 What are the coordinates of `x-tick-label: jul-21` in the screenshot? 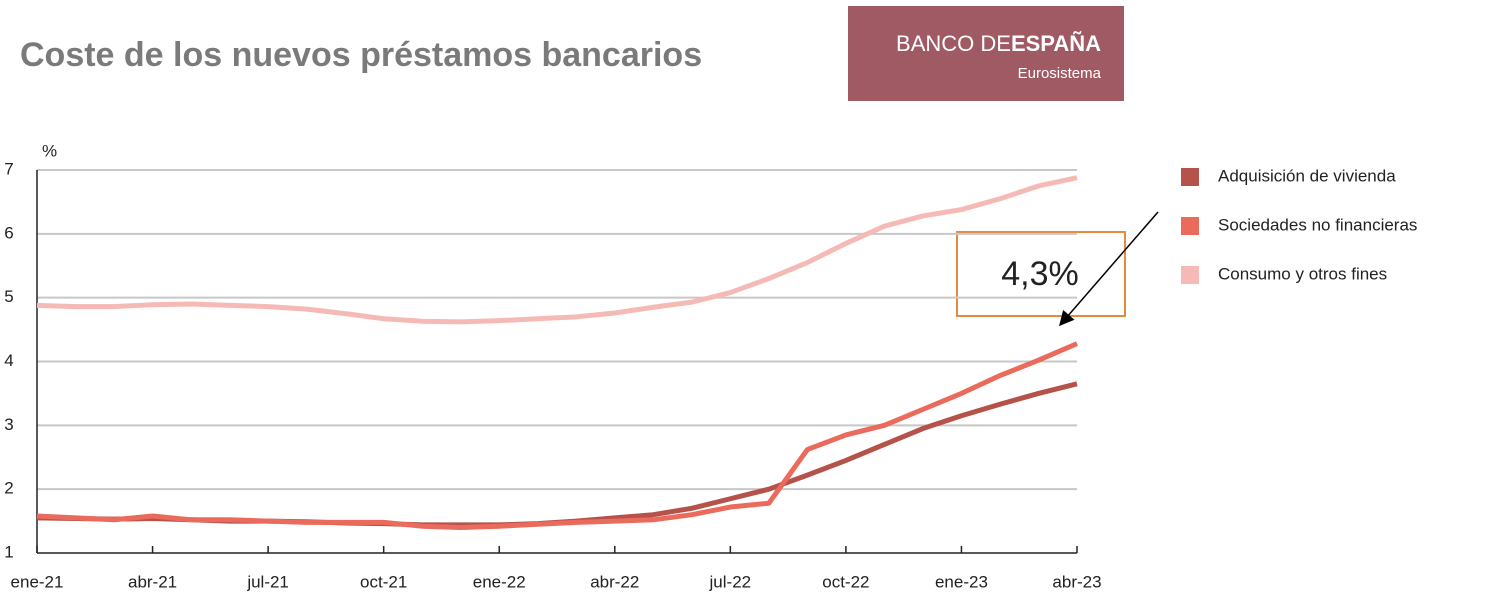 It's located at (267, 581).